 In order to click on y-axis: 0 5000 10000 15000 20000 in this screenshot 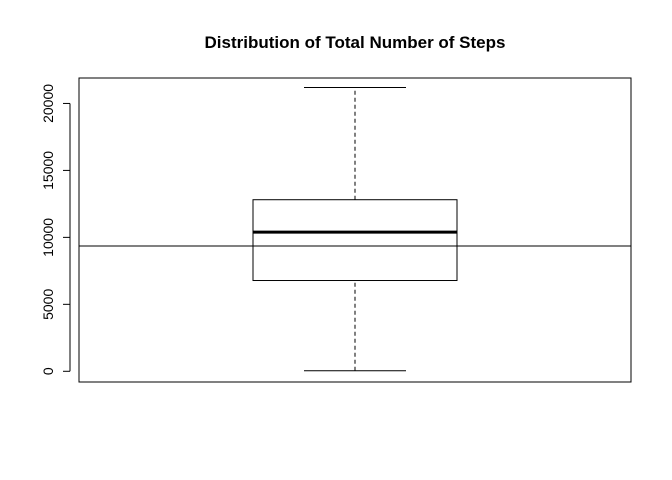, I will do `click(55, 229)`.